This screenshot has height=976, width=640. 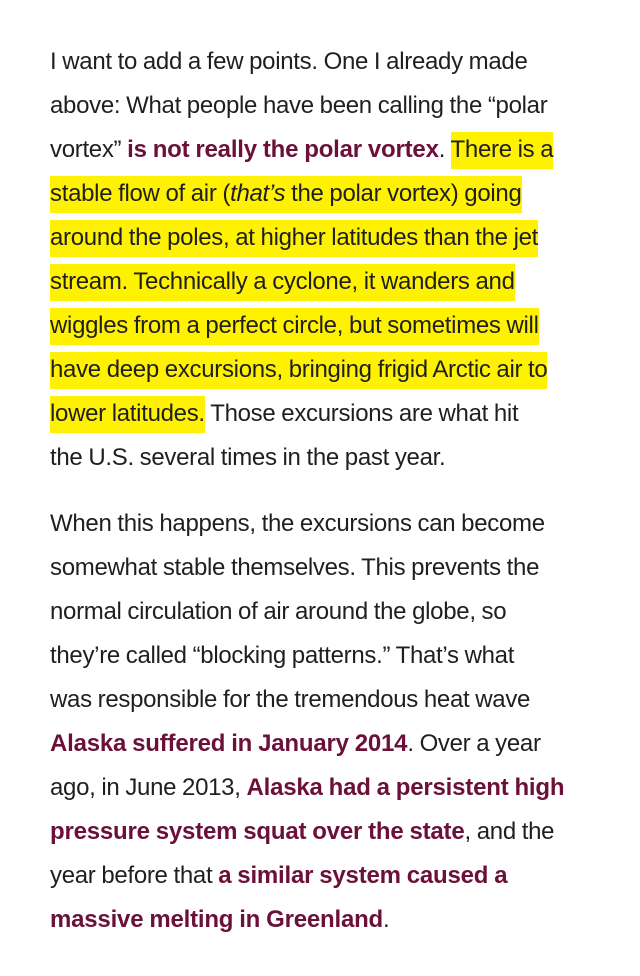 I want to click on text-segment: year before that, so click(x=134, y=875).